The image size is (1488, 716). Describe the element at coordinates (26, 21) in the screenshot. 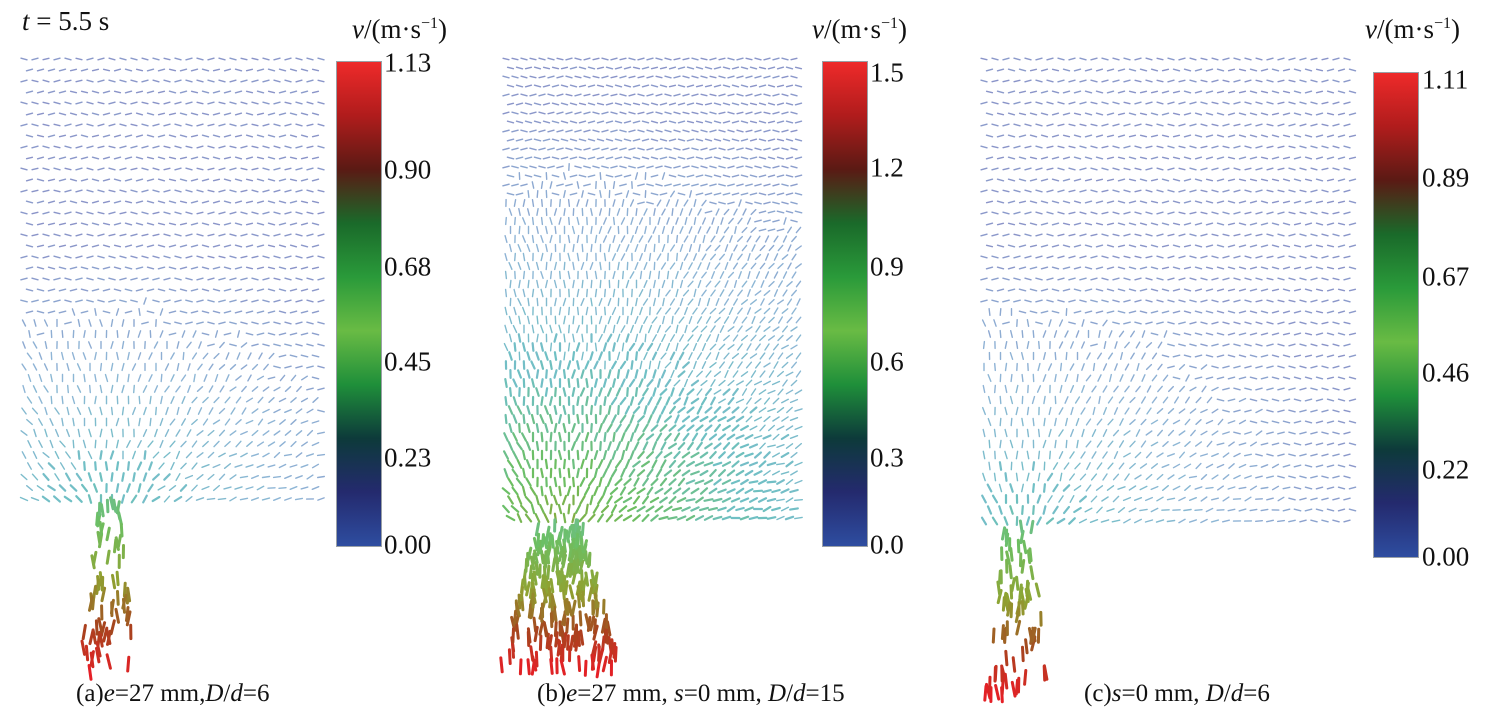

I see `time-symbol: t` at that location.